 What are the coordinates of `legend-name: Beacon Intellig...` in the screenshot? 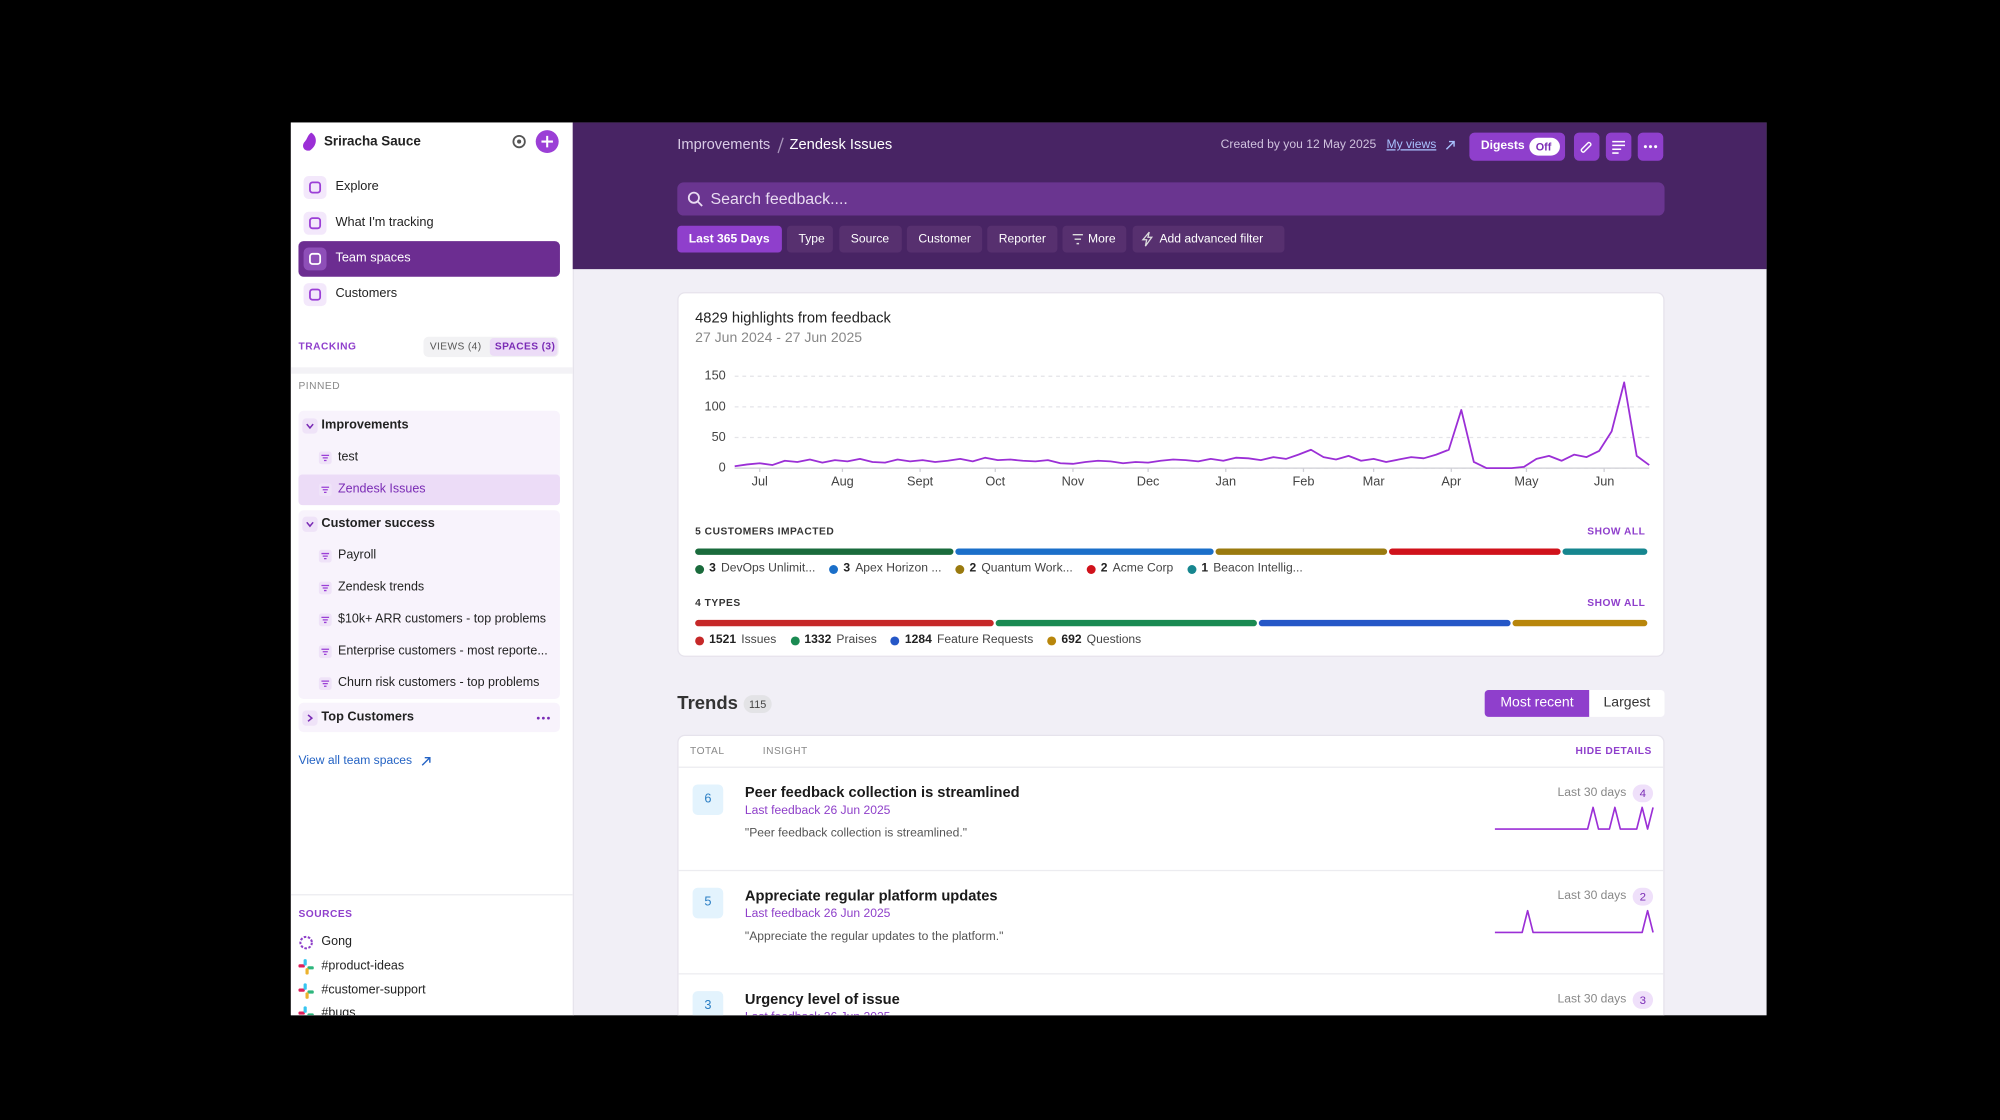 It's located at (1258, 568).